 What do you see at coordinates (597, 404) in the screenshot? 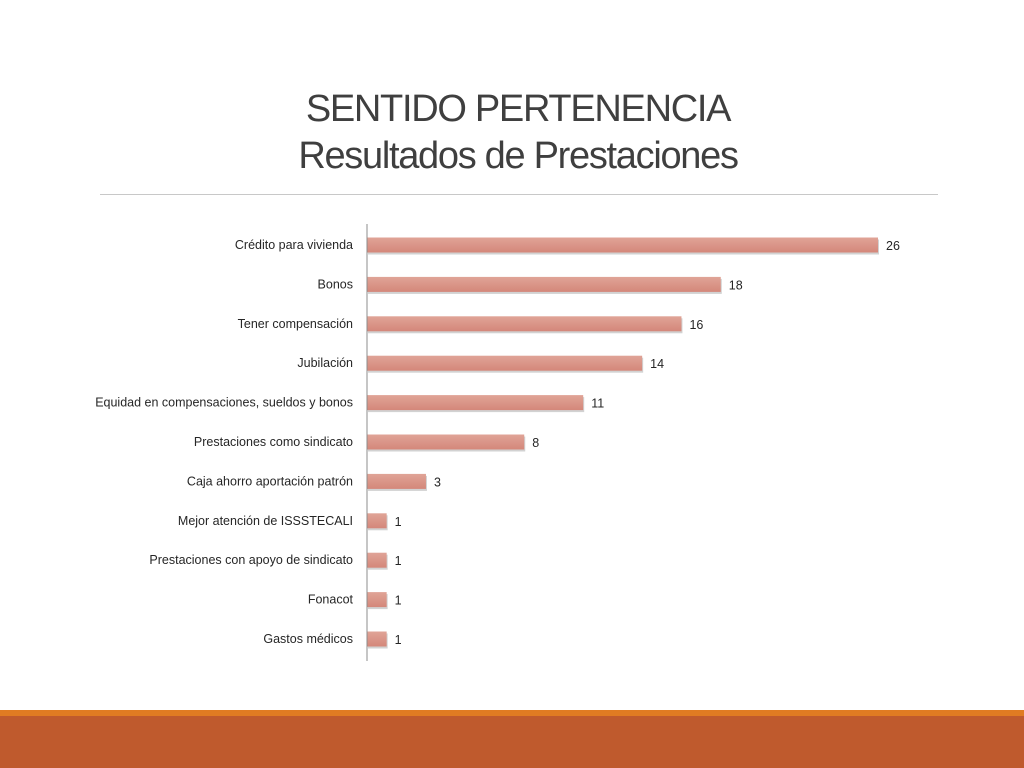
I see `data-label: 11` at bounding box center [597, 404].